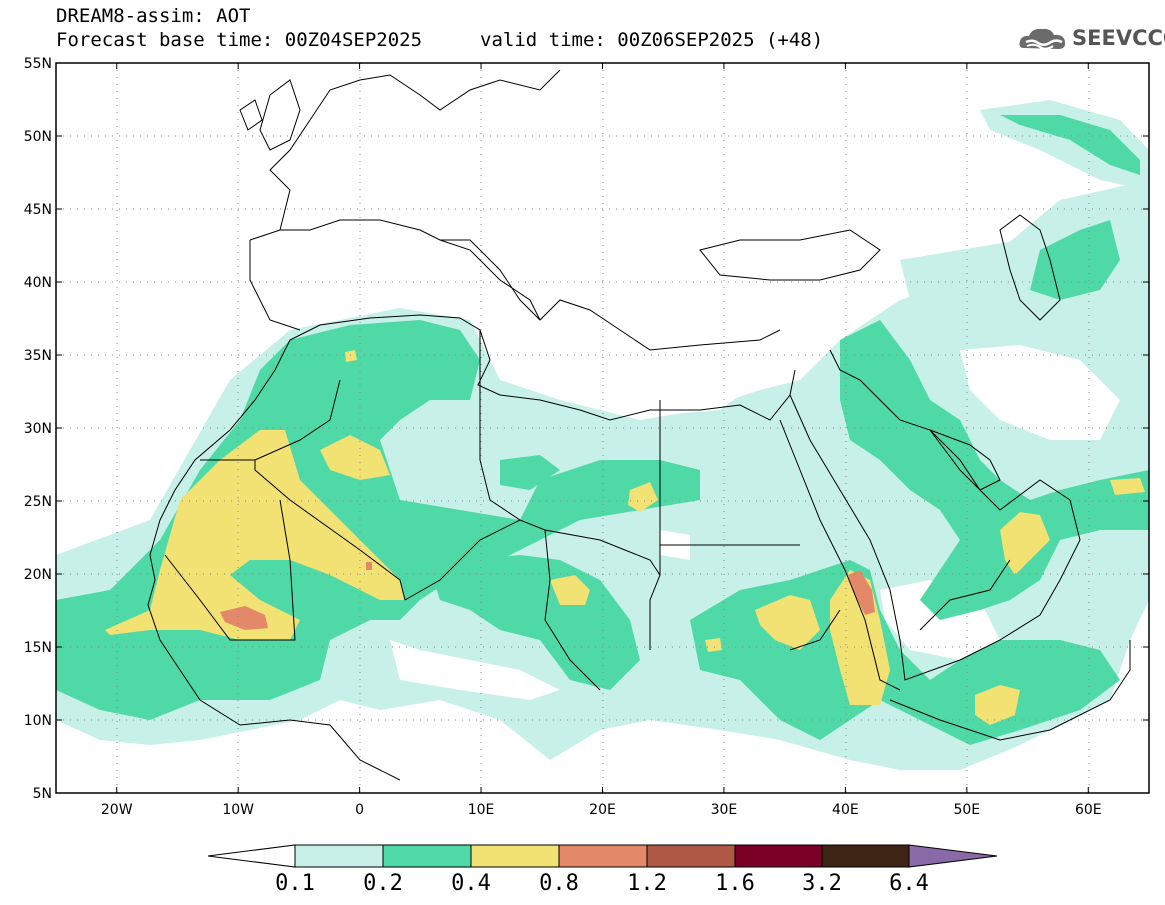  What do you see at coordinates (153, 16) in the screenshot?
I see `map-title: DREAM8-assim: AOT` at bounding box center [153, 16].